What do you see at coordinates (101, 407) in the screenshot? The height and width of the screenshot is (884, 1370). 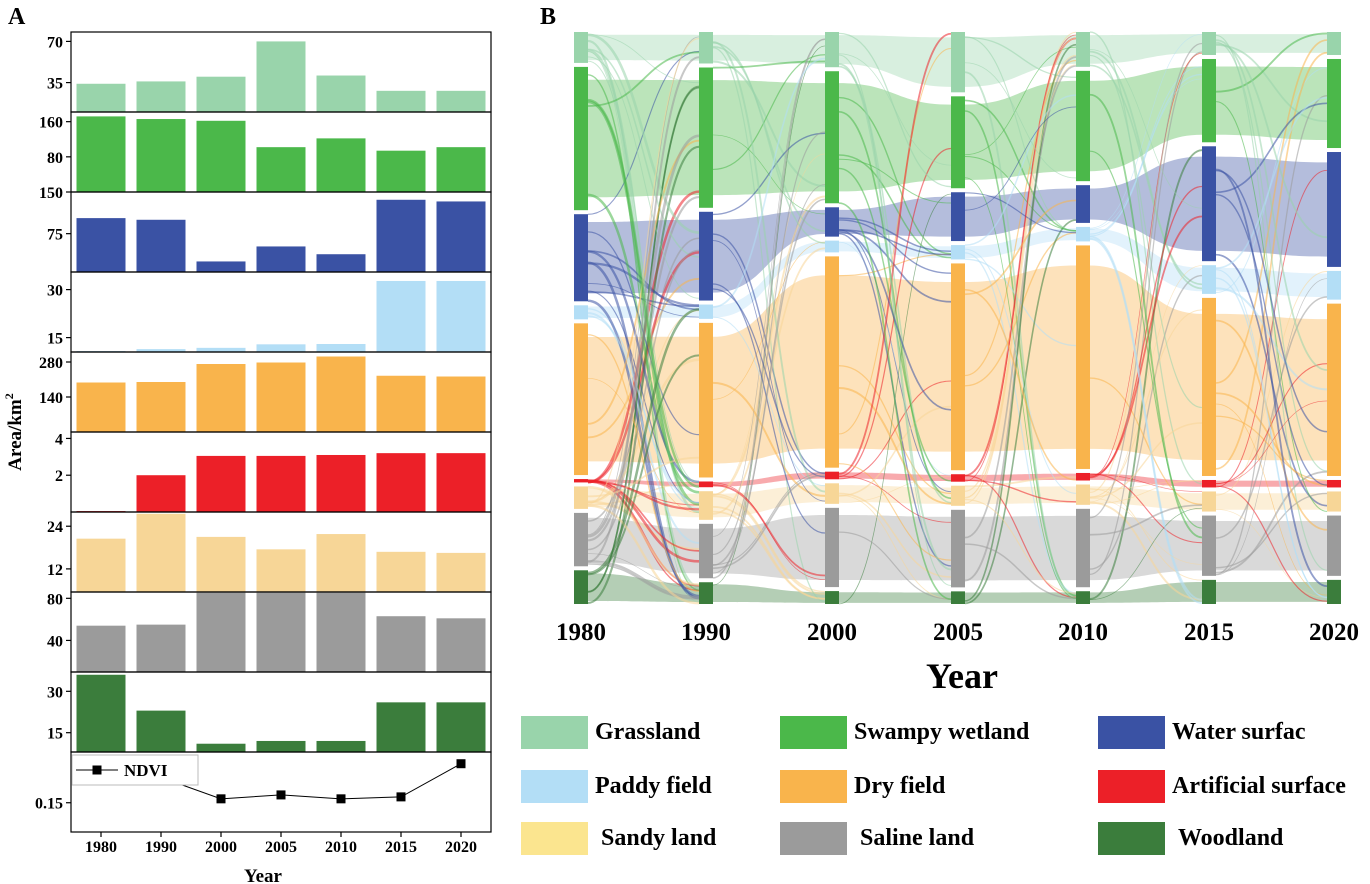 I see `bar-dry-1980` at bounding box center [101, 407].